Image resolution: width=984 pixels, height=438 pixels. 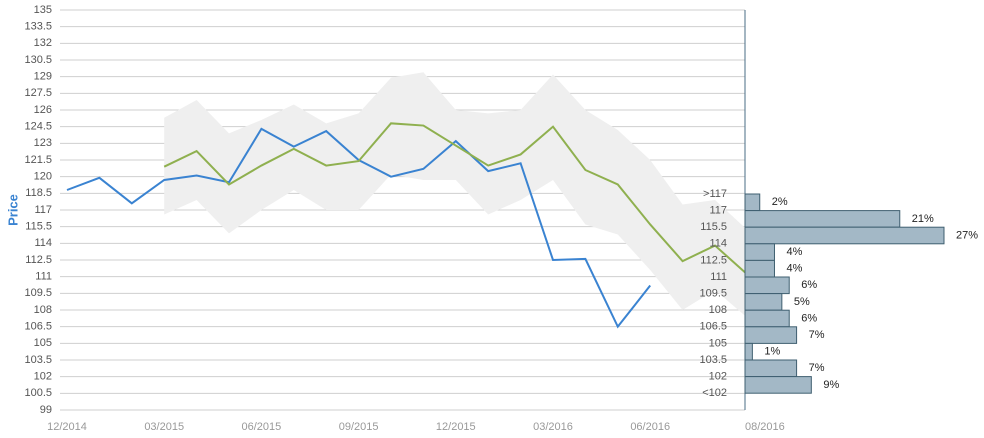 What do you see at coordinates (553, 427) in the screenshot?
I see `x-tick-label: 03/2016` at bounding box center [553, 427].